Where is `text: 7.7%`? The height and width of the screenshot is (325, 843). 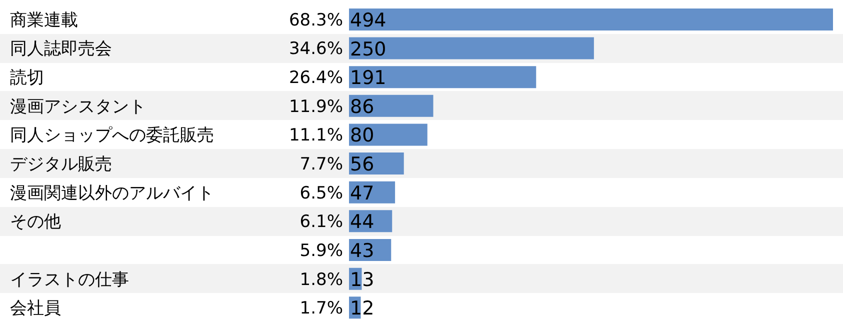
text: 7.7% is located at coordinates (321, 164).